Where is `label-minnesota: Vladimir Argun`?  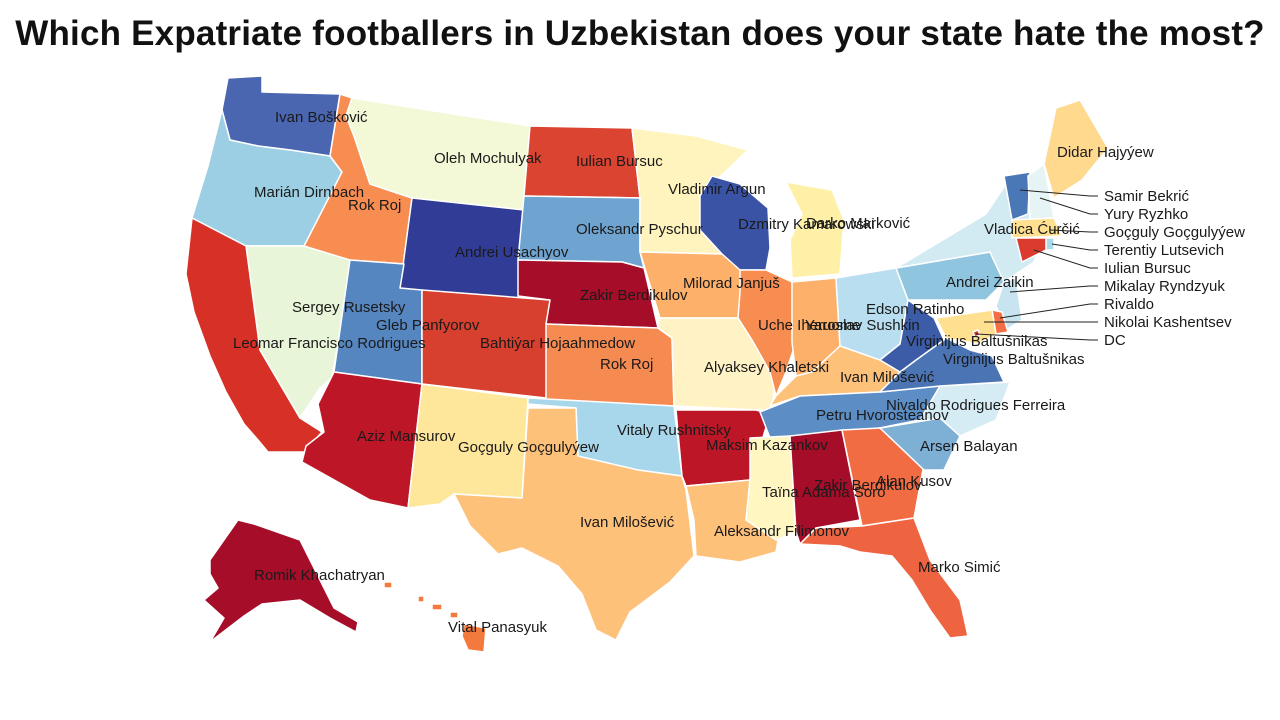
label-minnesota: Vladimir Argun is located at coordinates (717, 189).